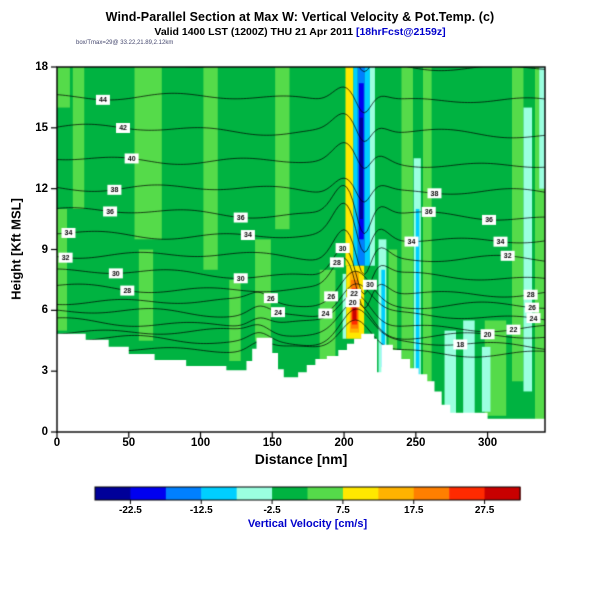 This screenshot has width=600, height=600. What do you see at coordinates (487, 443) in the screenshot?
I see `x-tick-label: 300` at bounding box center [487, 443].